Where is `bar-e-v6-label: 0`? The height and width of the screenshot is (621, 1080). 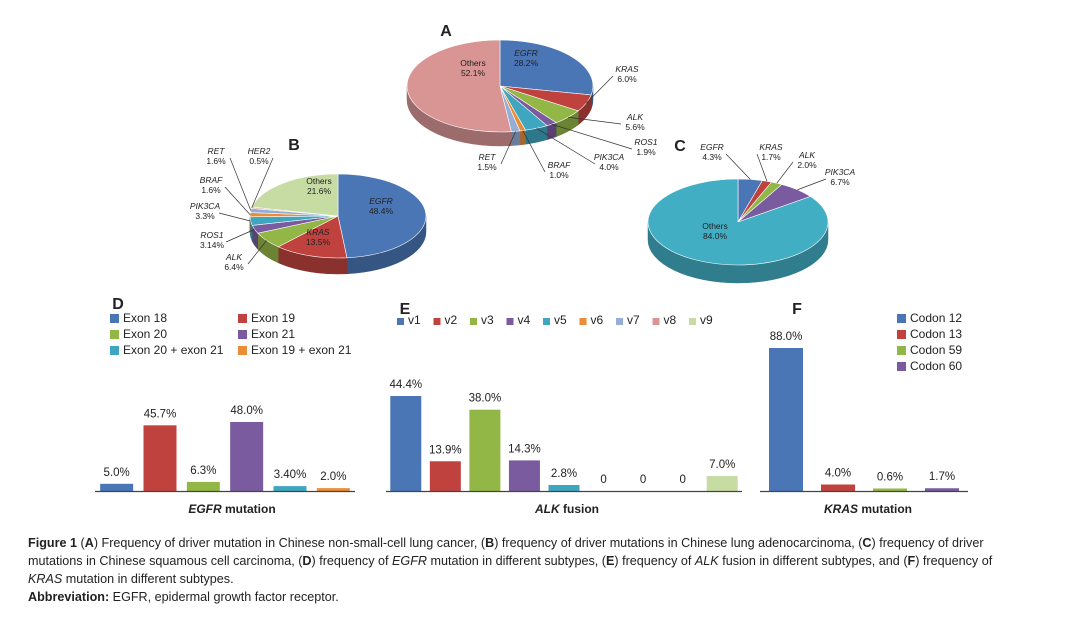
bar-e-v6-label: 0 is located at coordinates (603, 480).